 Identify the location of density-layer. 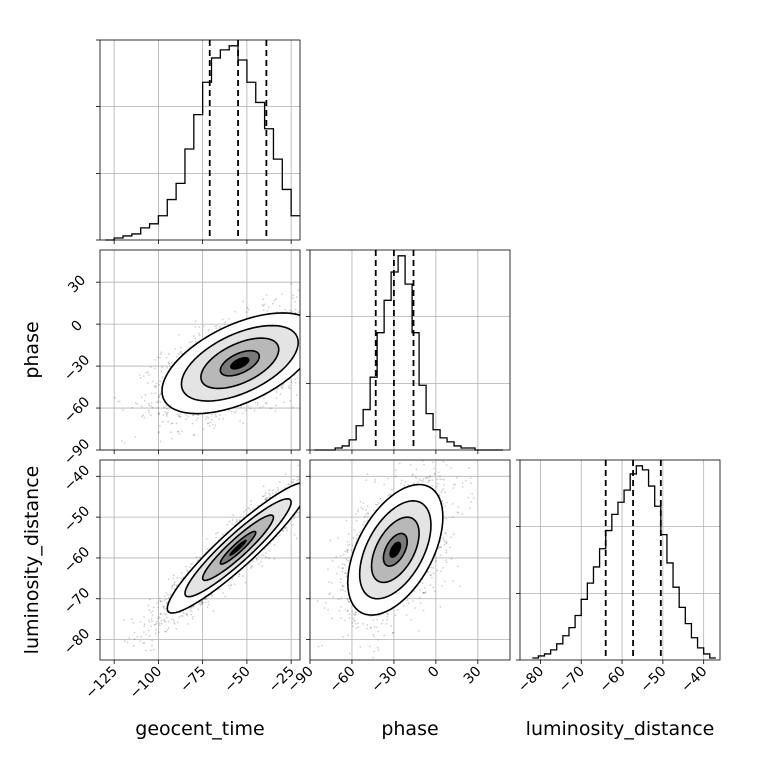
(227, 378).